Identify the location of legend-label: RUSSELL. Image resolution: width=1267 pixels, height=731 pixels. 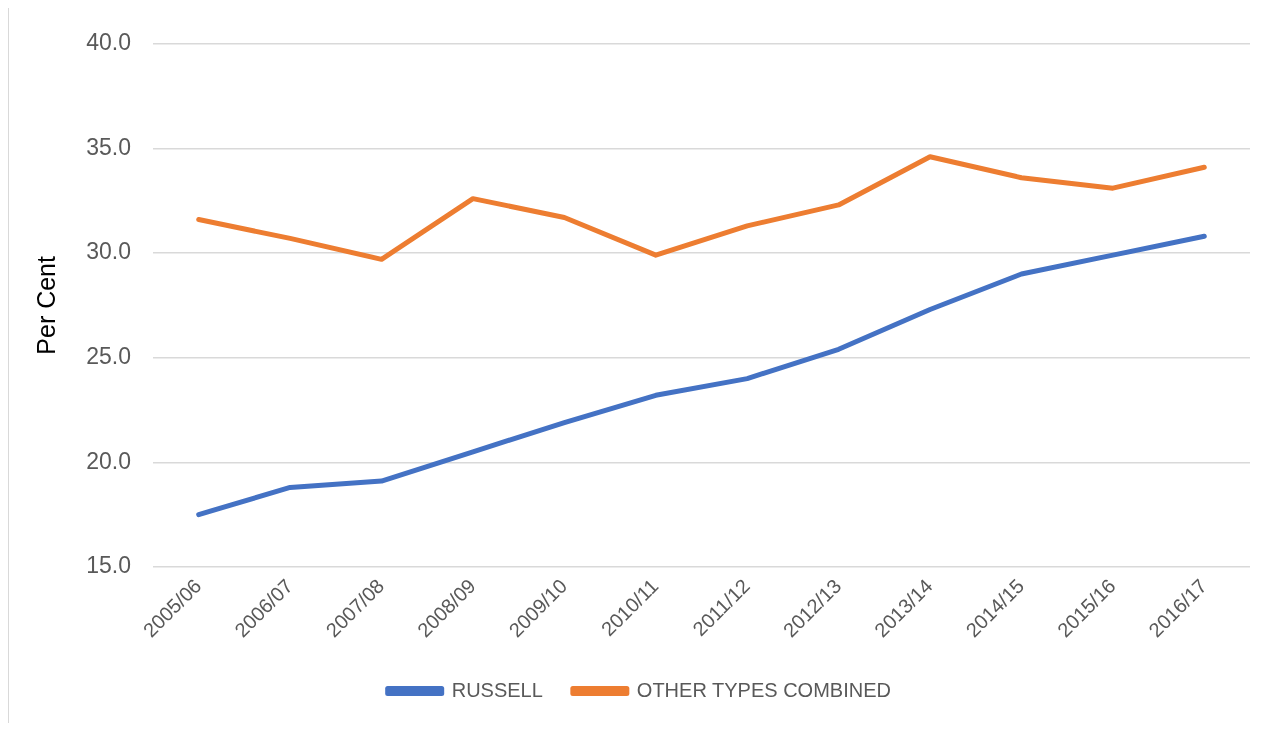
(497, 689).